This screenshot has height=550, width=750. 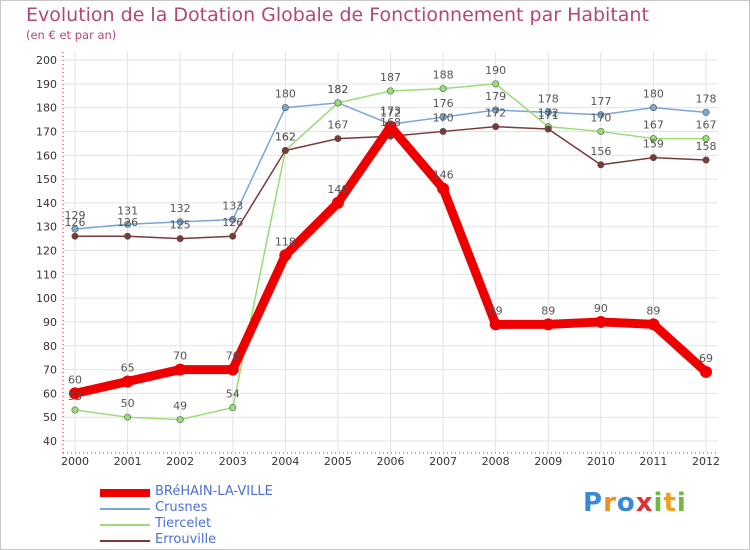 What do you see at coordinates (50, 393) in the screenshot?
I see `y-tick-label: 60` at bounding box center [50, 393].